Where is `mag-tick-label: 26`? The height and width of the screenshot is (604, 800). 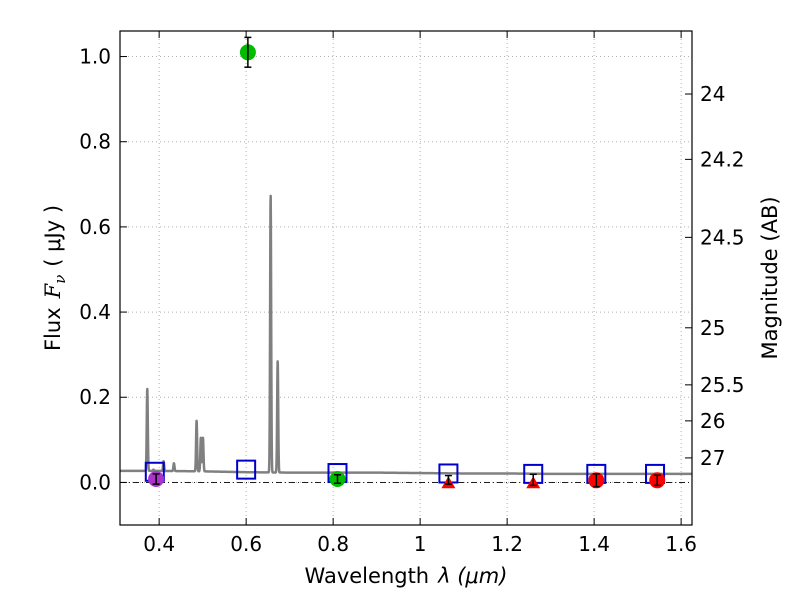
mag-tick-label: 26 is located at coordinates (712, 421).